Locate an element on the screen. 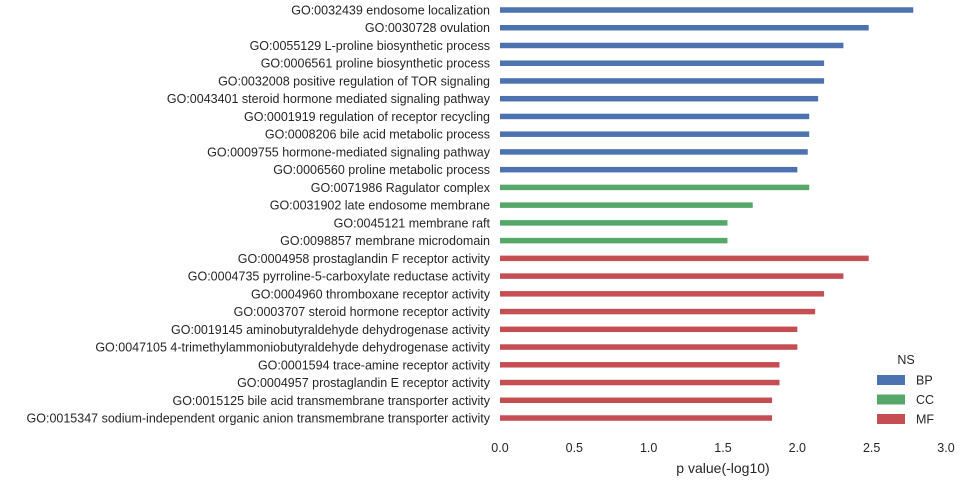 Image resolution: width=962 pixels, height=483 pixels. category-label: GO:0006560 proline metabolic process is located at coordinates (381, 170).